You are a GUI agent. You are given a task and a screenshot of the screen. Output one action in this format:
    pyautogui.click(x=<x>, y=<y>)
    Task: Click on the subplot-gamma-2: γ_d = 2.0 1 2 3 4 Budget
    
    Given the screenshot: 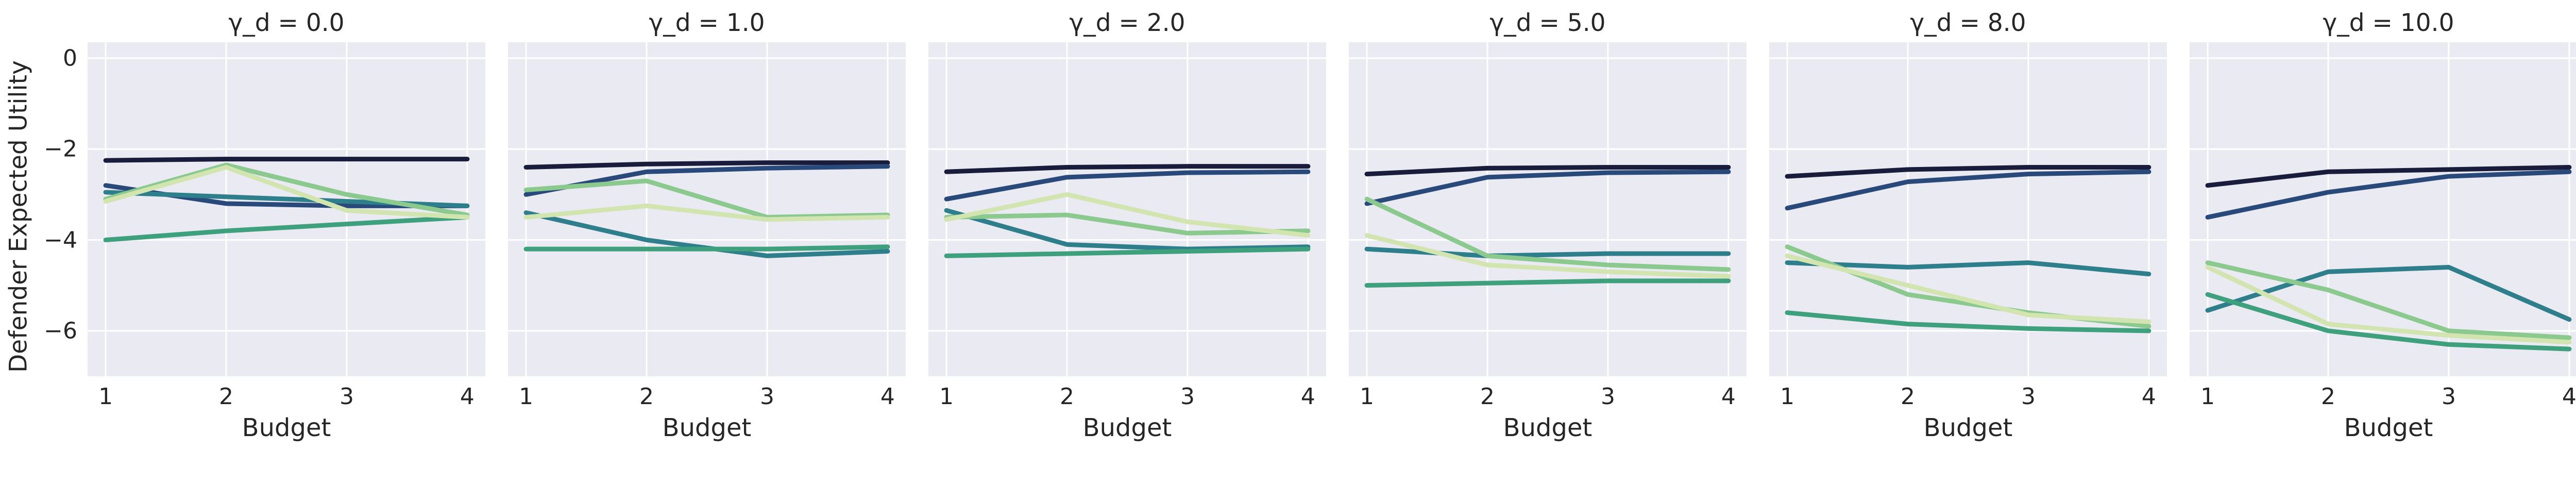 What is the action you would take?
    pyautogui.click(x=1127, y=225)
    